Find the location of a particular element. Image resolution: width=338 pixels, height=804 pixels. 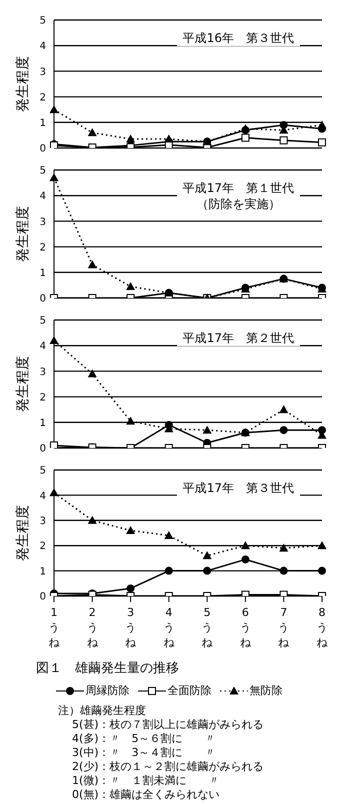

legend-label: 全面防除 is located at coordinates (190, 690).